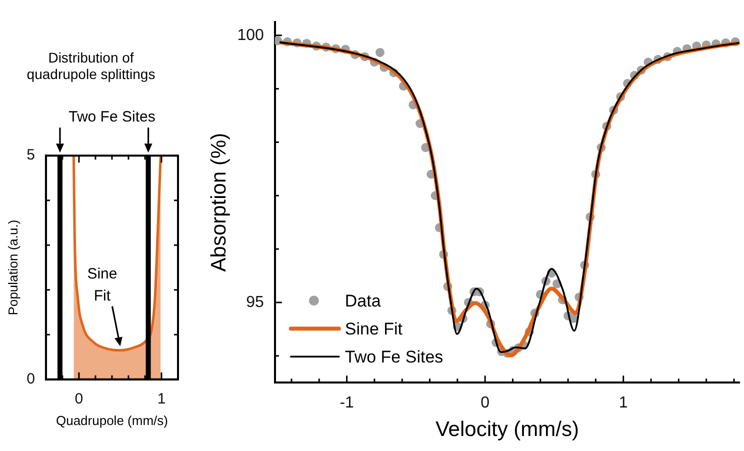 The height and width of the screenshot is (451, 744). What do you see at coordinates (91, 65) in the screenshot?
I see `chart-title: Distribution of quadrupole splittings` at bounding box center [91, 65].